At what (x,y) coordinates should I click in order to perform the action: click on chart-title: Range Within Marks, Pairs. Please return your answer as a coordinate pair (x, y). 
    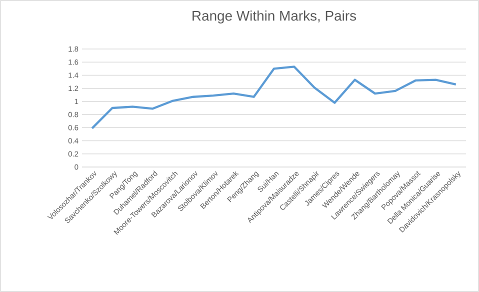
    Looking at the image, I should click on (274, 17).